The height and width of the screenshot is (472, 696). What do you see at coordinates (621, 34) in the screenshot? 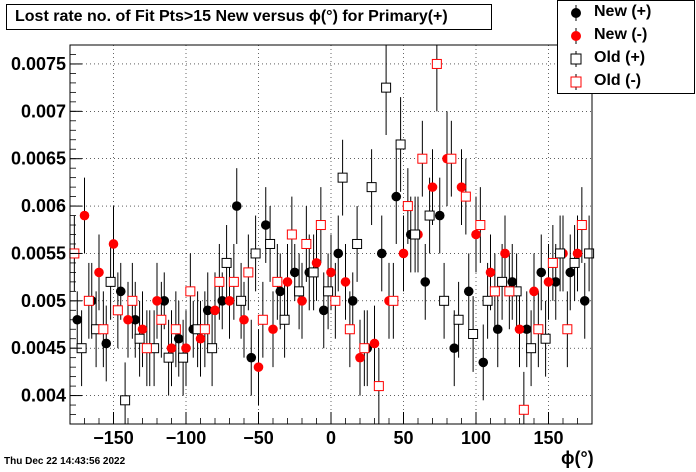
I see `legend-label: New (-)` at bounding box center [621, 34].